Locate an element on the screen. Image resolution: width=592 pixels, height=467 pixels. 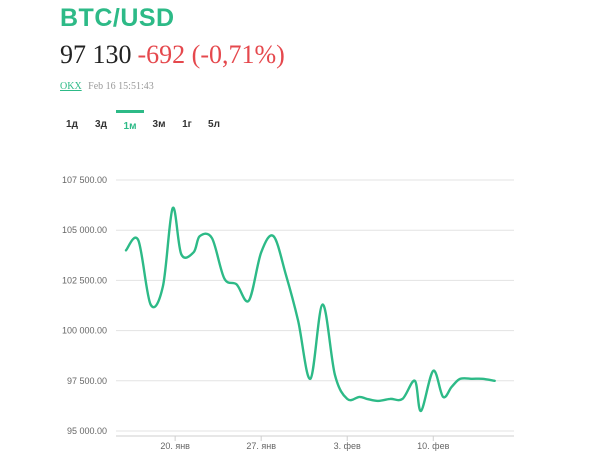
source-row: OKX Feb 16 15:51:43 is located at coordinates (107, 86).